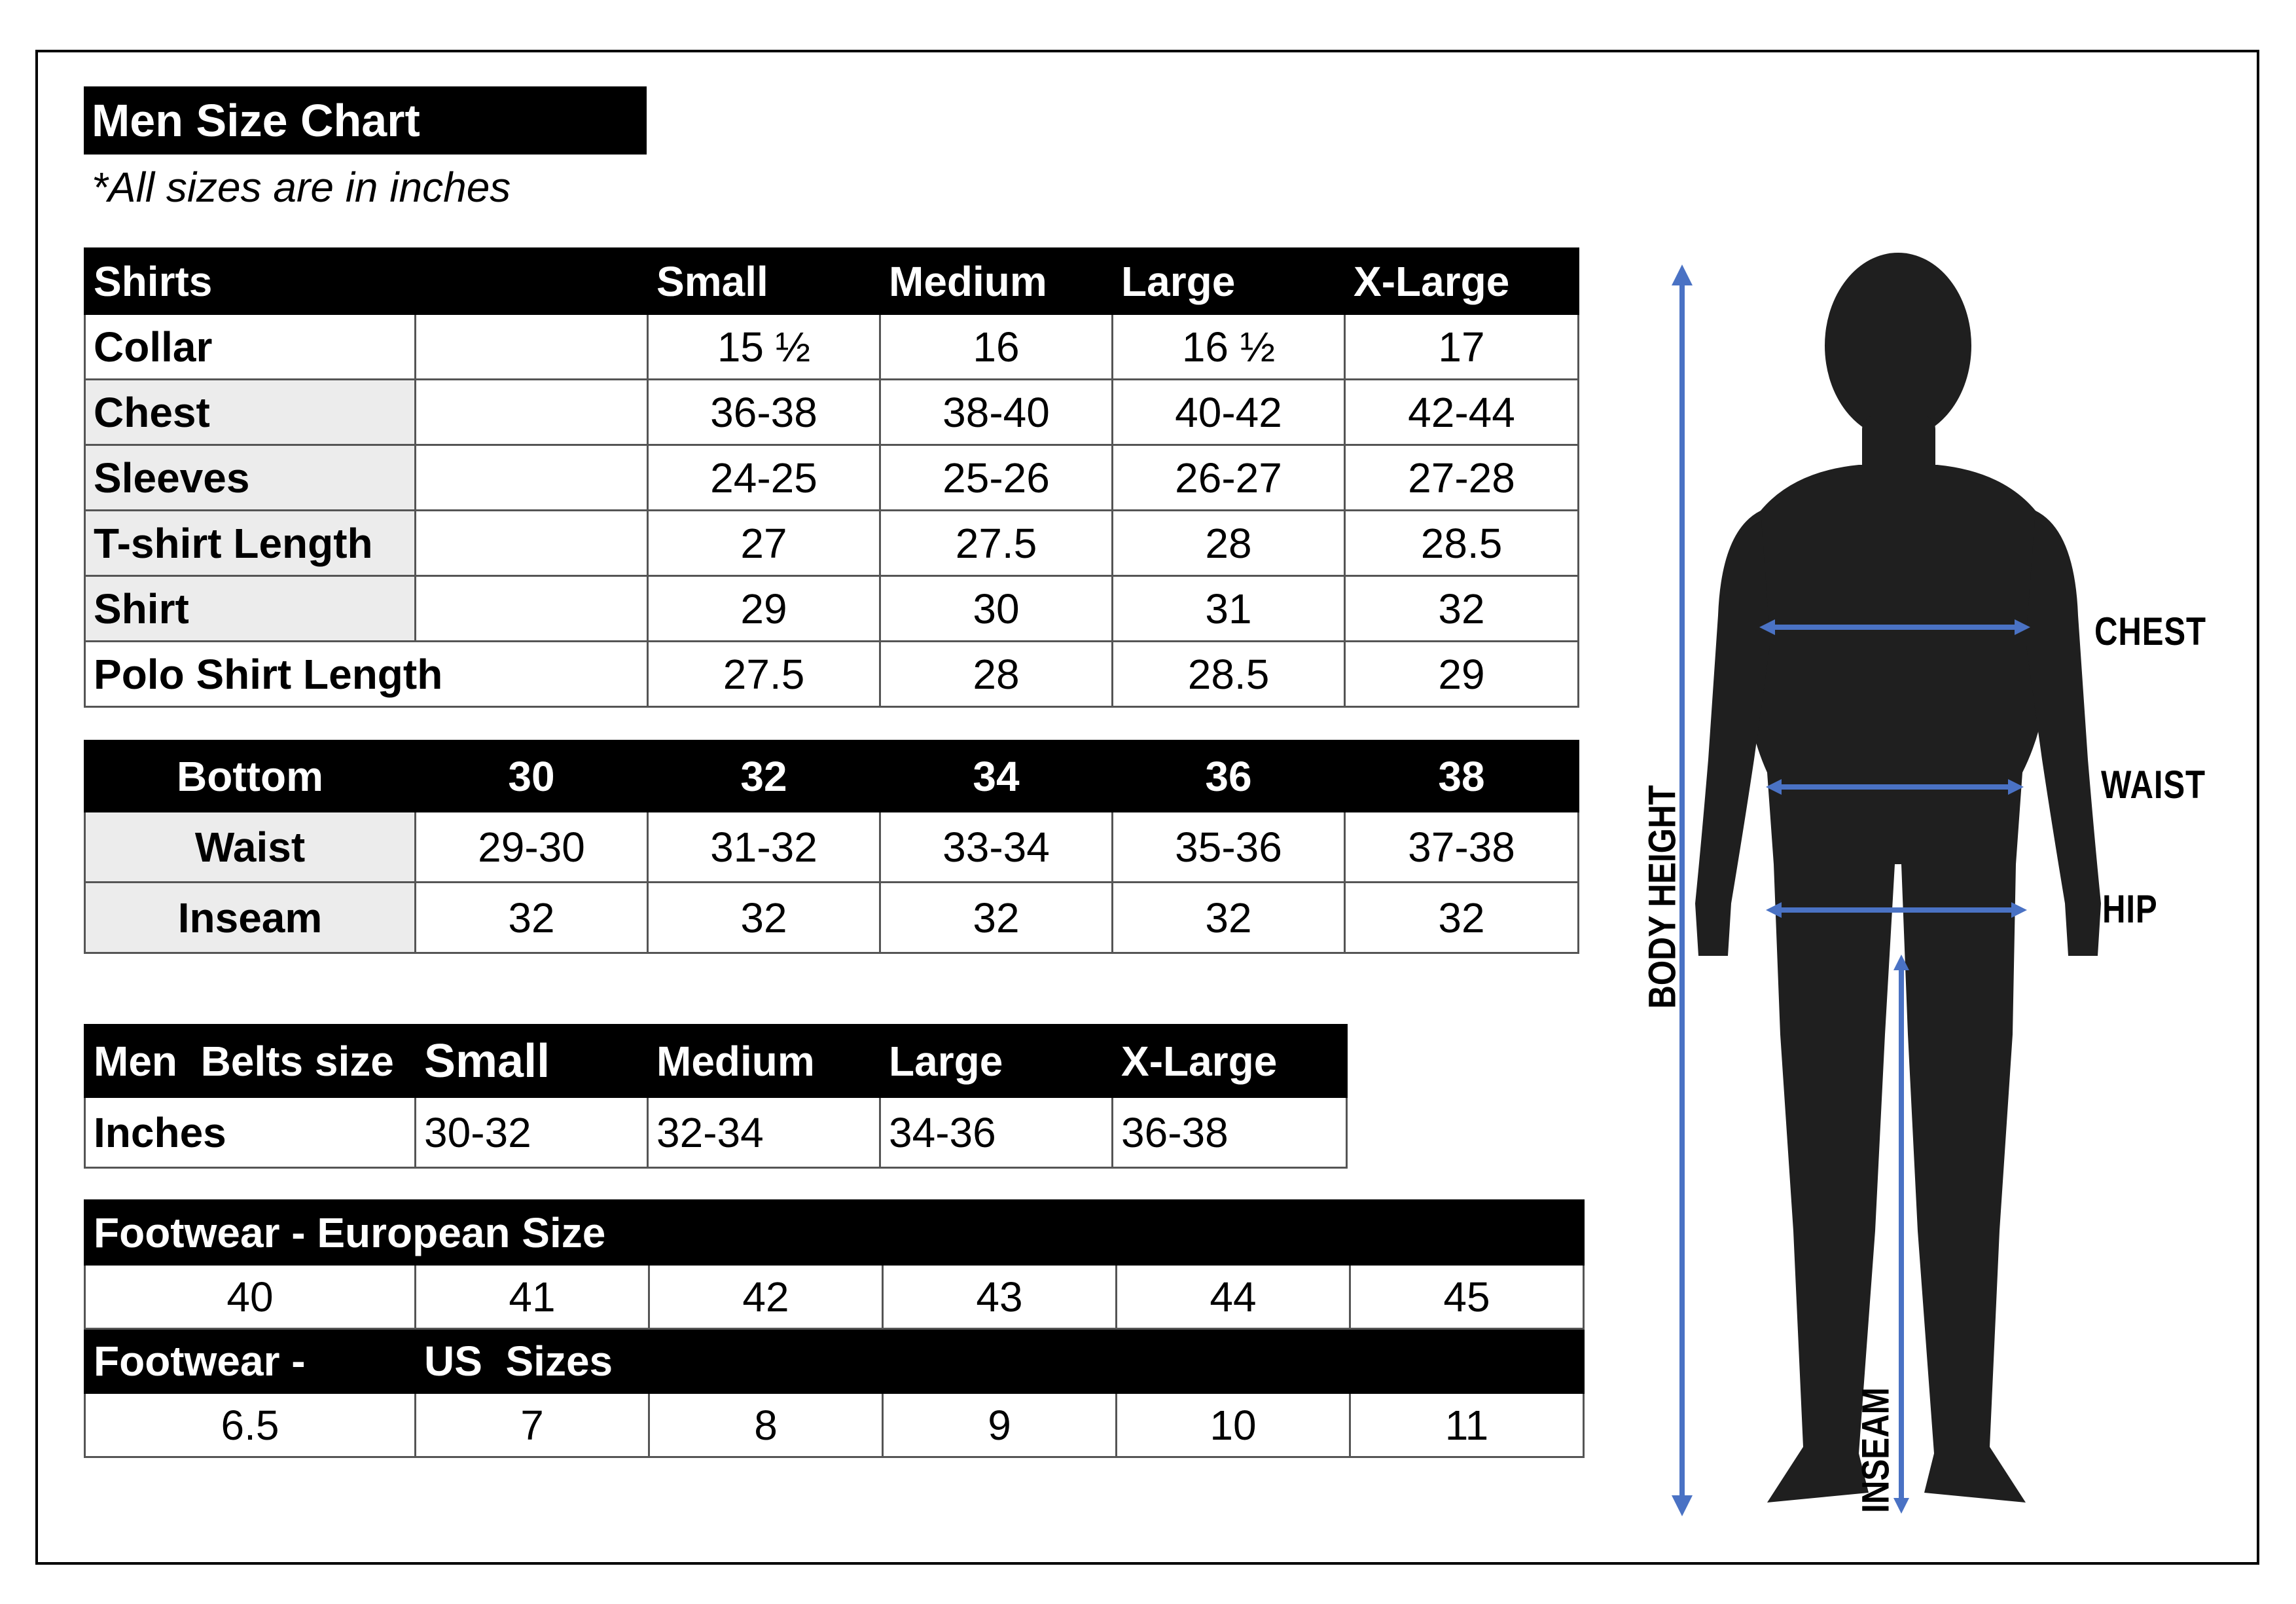 The image size is (2296, 1604). I want to click on table-cell: 6.5, so click(250, 1425).